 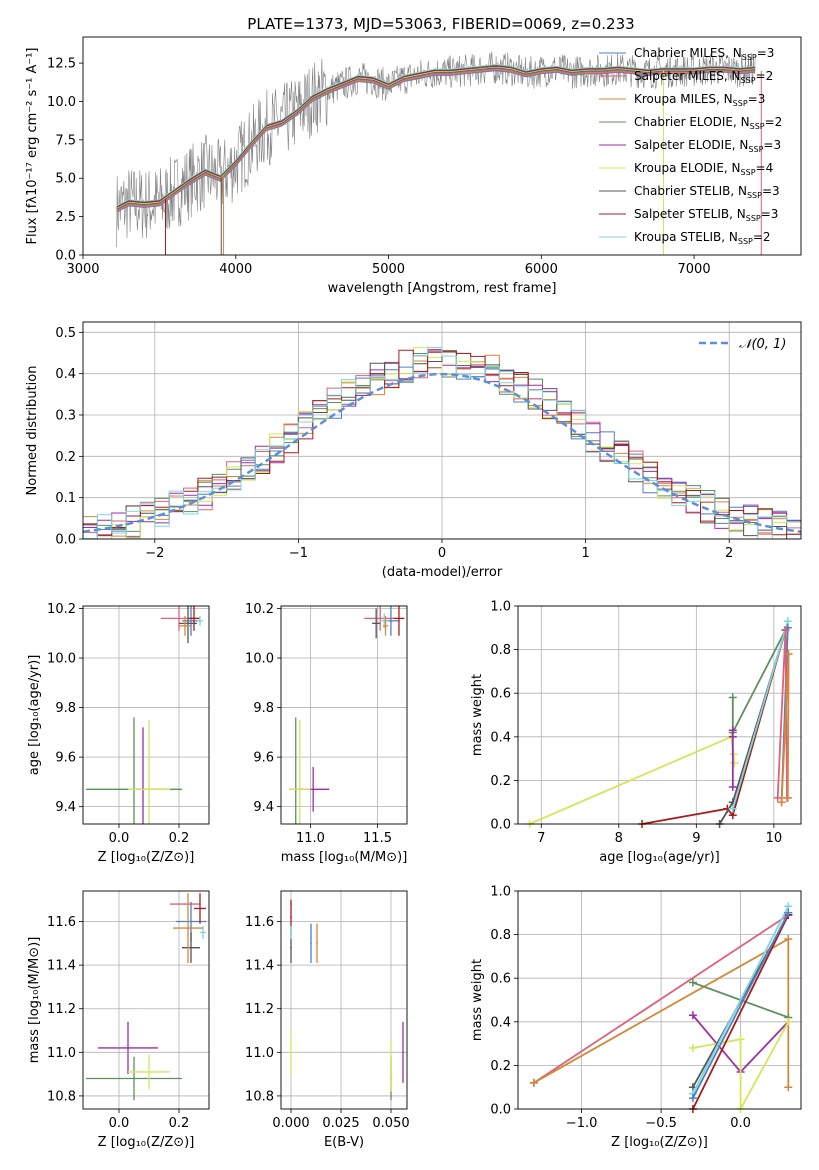 What do you see at coordinates (377, 838) in the screenshot?
I see `x-tick-label: 11.5` at bounding box center [377, 838].